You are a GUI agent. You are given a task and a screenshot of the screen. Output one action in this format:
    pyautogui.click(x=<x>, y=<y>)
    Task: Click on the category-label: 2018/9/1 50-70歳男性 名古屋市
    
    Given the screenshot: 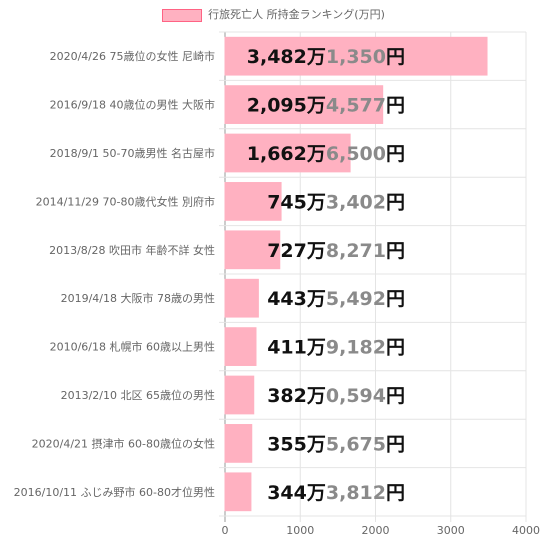 What is the action you would take?
    pyautogui.click(x=132, y=153)
    